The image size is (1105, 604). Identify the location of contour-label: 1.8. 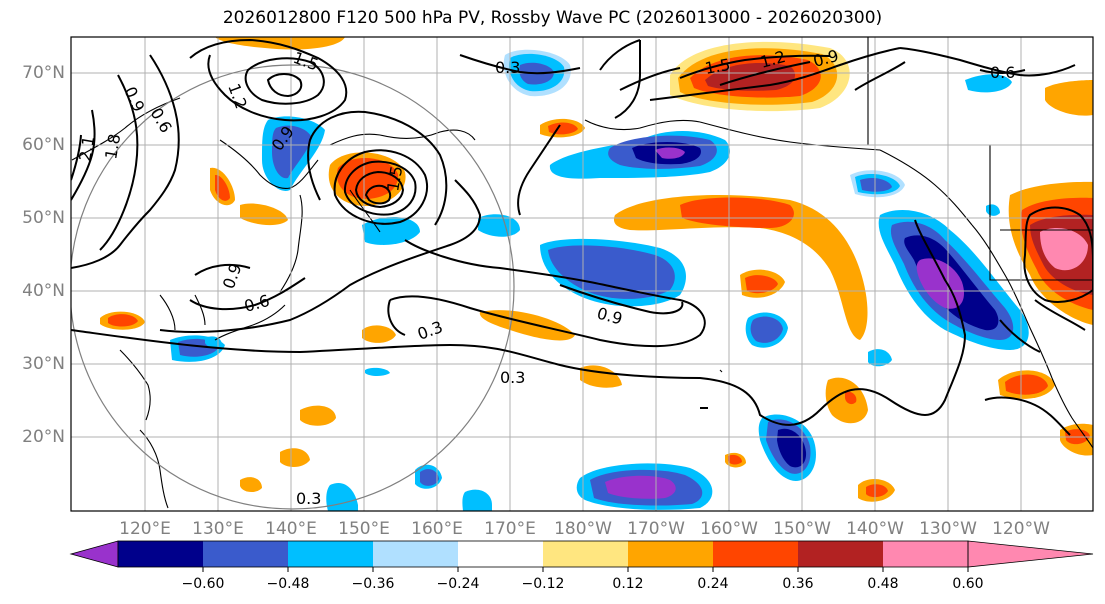
(112, 146).